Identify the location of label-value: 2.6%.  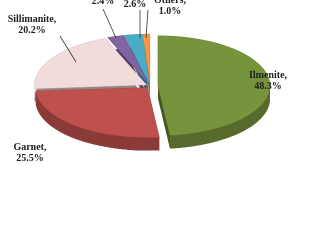
(135, 5).